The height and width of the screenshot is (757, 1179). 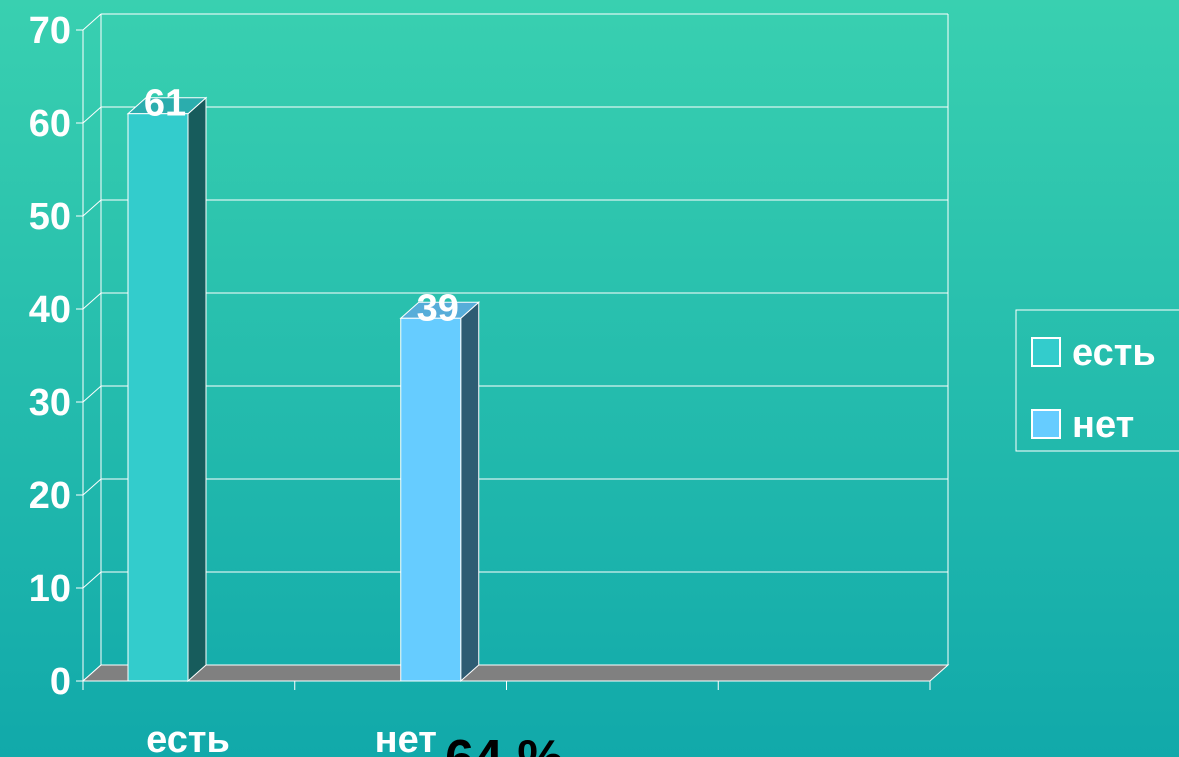 I want to click on floor, so click(x=515, y=673).